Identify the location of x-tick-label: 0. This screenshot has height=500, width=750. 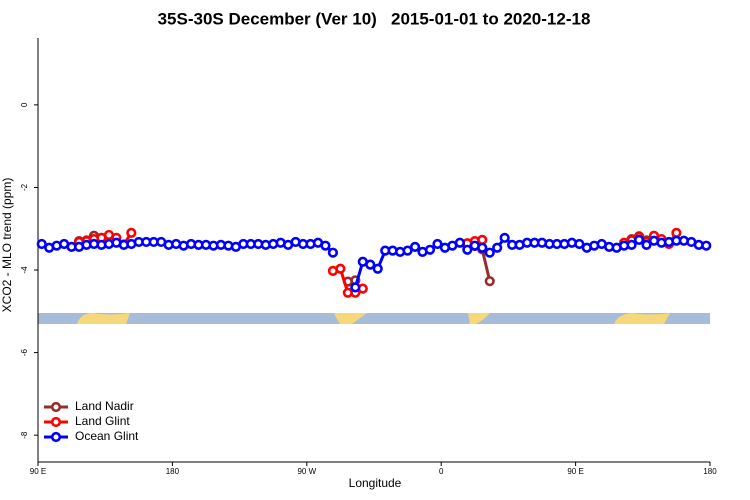
(441, 471).